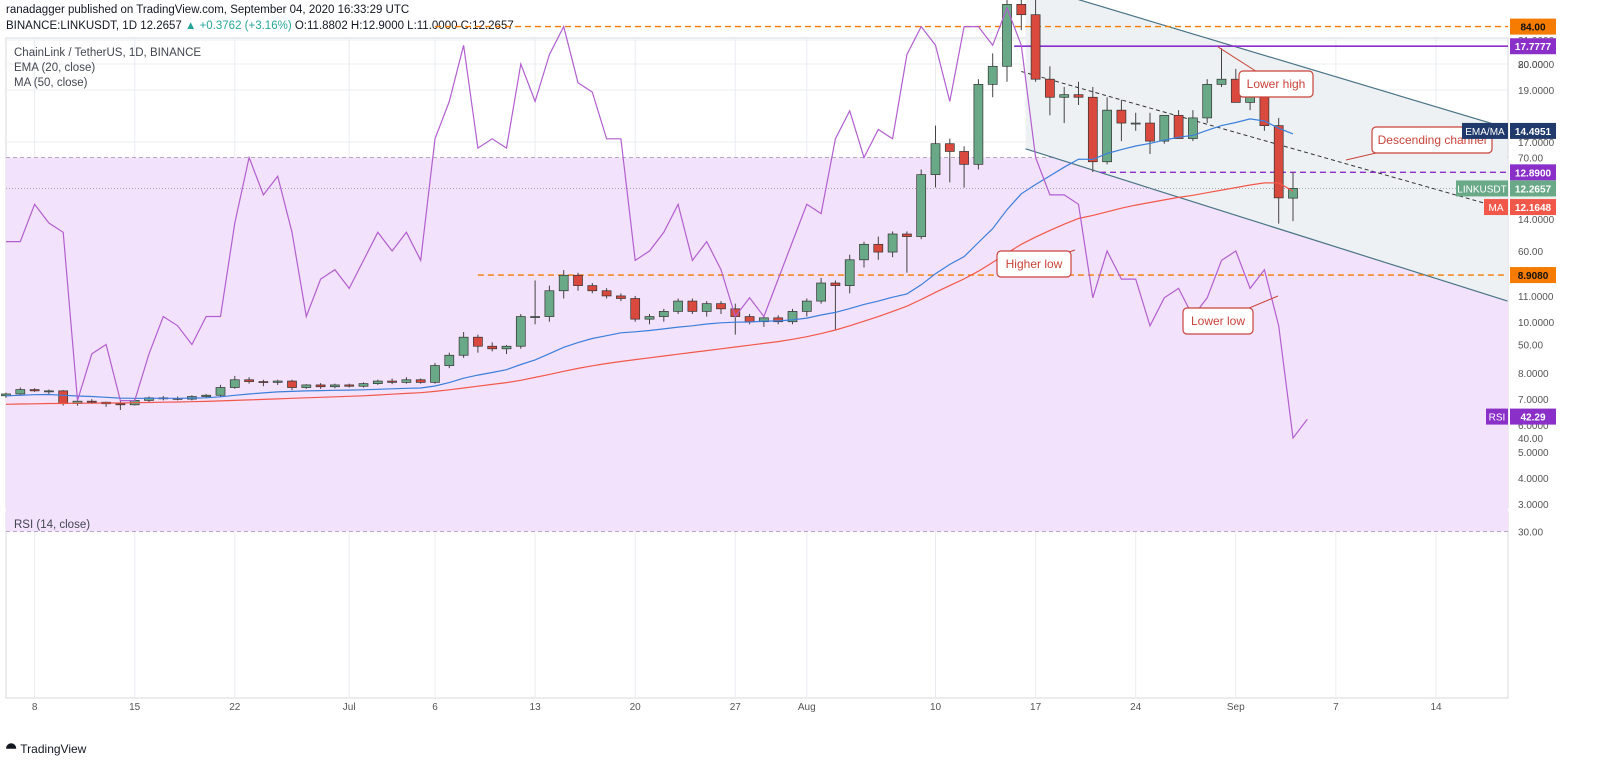 This screenshot has width=1600, height=763. I want to click on price-tick-label: 7.0000, so click(1533, 400).